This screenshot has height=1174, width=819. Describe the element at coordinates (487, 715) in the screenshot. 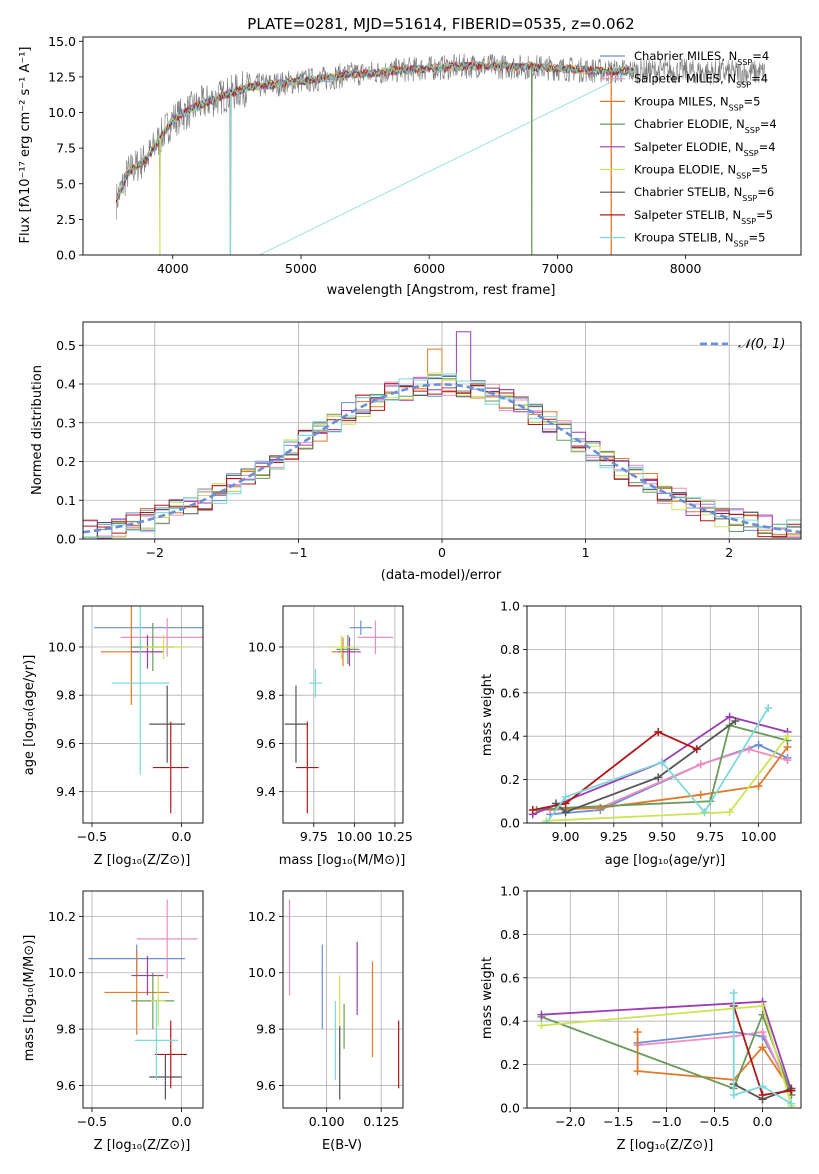

I see `mw-age-ylabel: mass weight` at that location.